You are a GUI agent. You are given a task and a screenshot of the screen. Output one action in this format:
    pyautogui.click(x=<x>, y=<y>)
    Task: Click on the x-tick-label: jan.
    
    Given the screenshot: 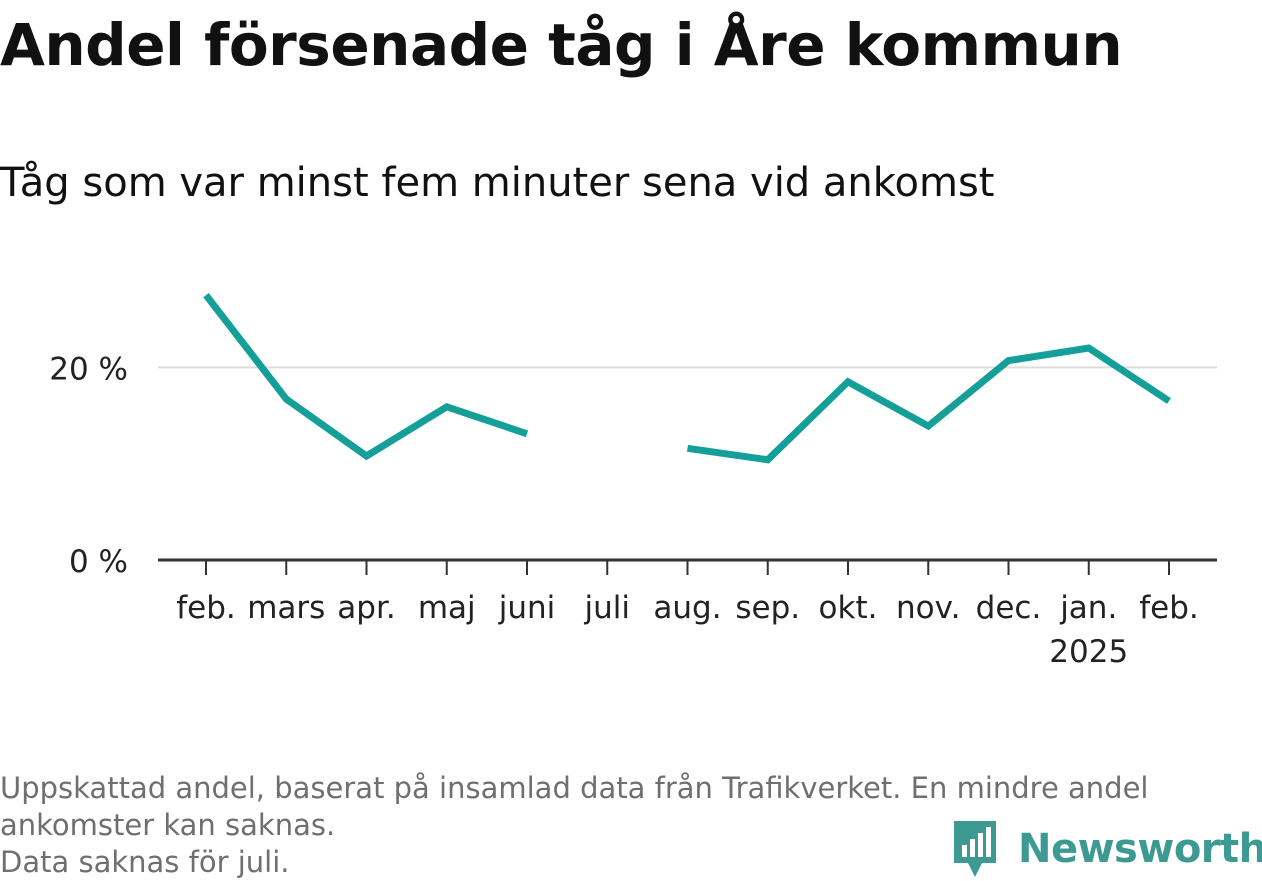 What is the action you would take?
    pyautogui.click(x=1088, y=608)
    